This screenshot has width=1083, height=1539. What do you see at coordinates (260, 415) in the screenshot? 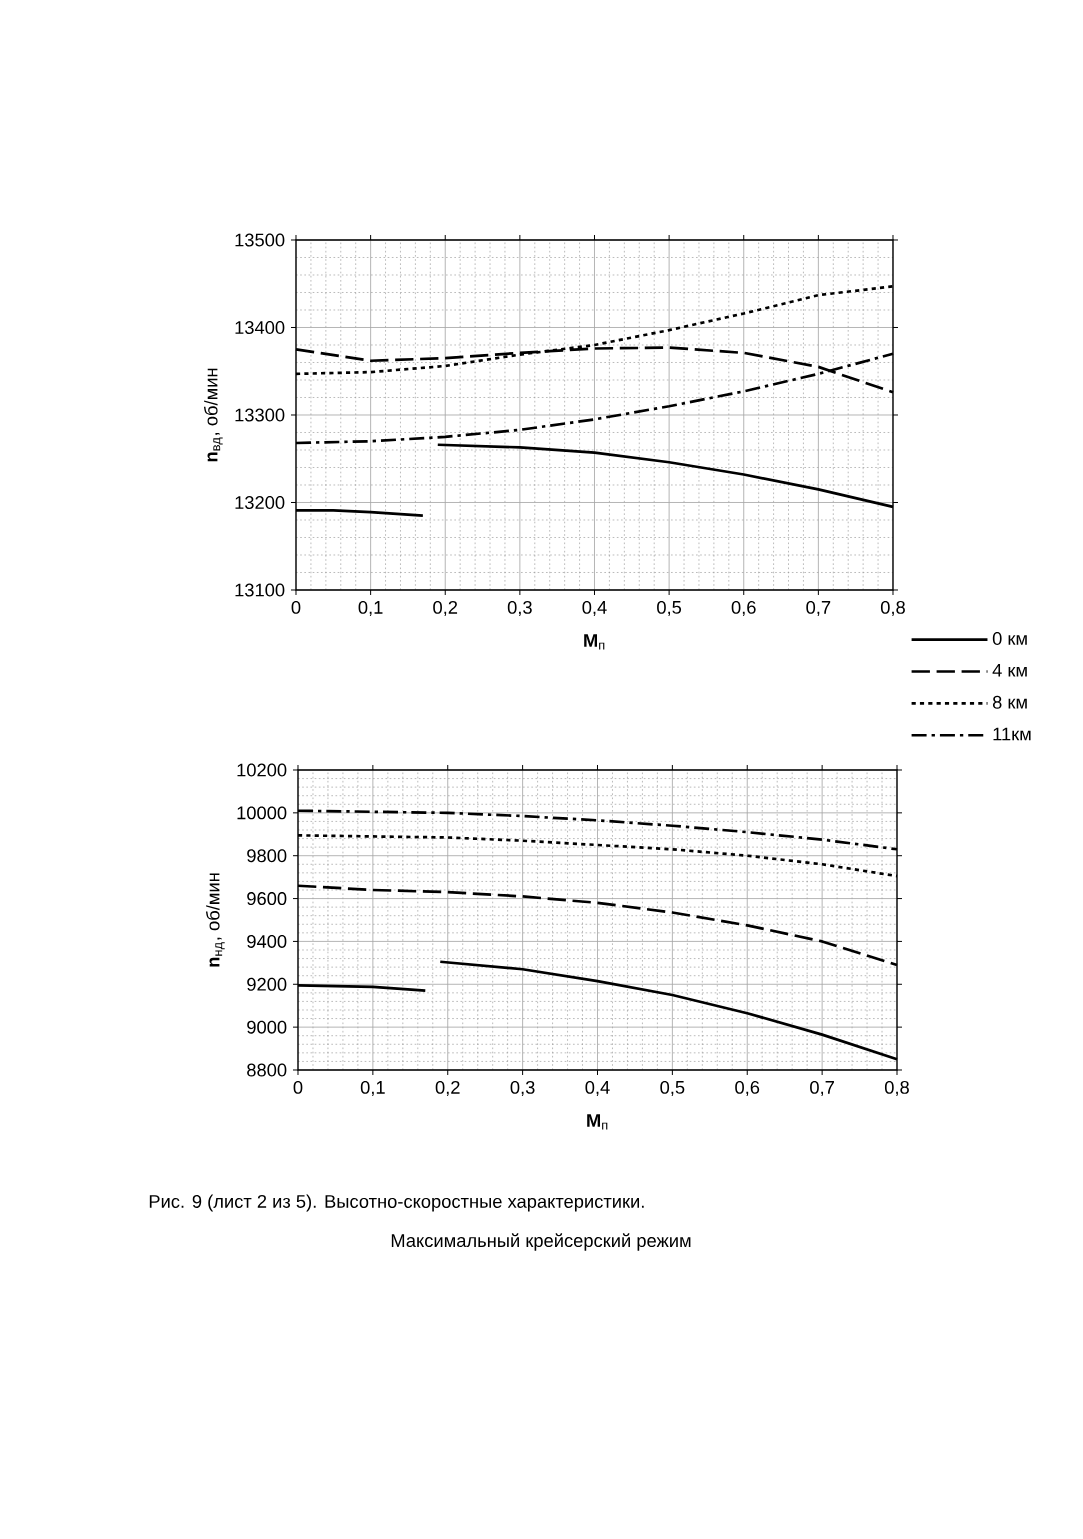
I see `y-tick-label: 13300` at bounding box center [260, 415].